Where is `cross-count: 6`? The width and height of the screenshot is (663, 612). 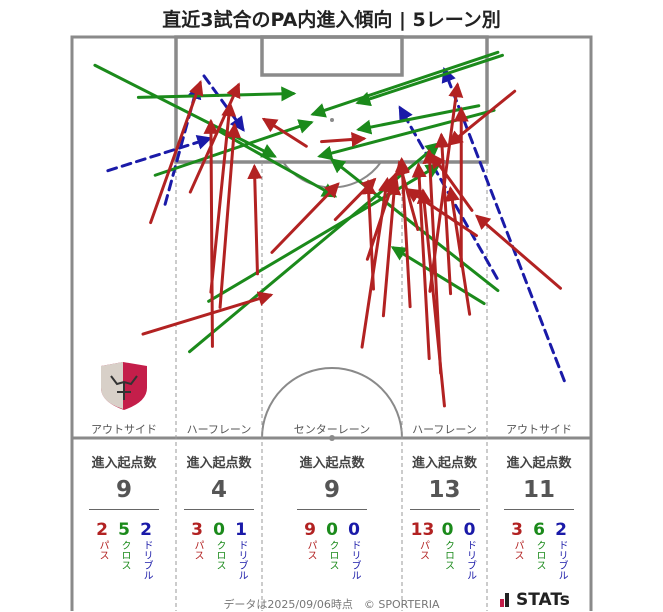
cross-count: 6 is located at coordinates (539, 530).